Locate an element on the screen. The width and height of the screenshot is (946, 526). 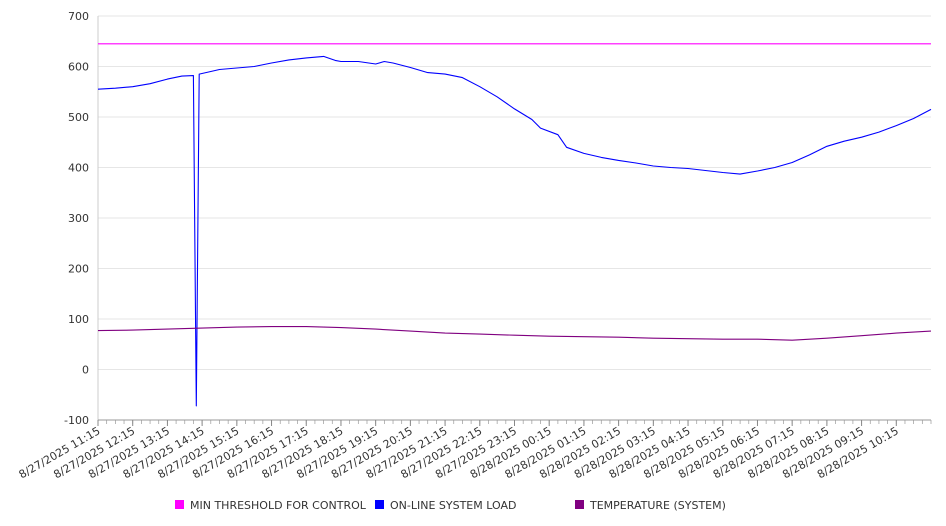
legend-label: TEMPERATURE (SYSTEM) is located at coordinates (657, 505).